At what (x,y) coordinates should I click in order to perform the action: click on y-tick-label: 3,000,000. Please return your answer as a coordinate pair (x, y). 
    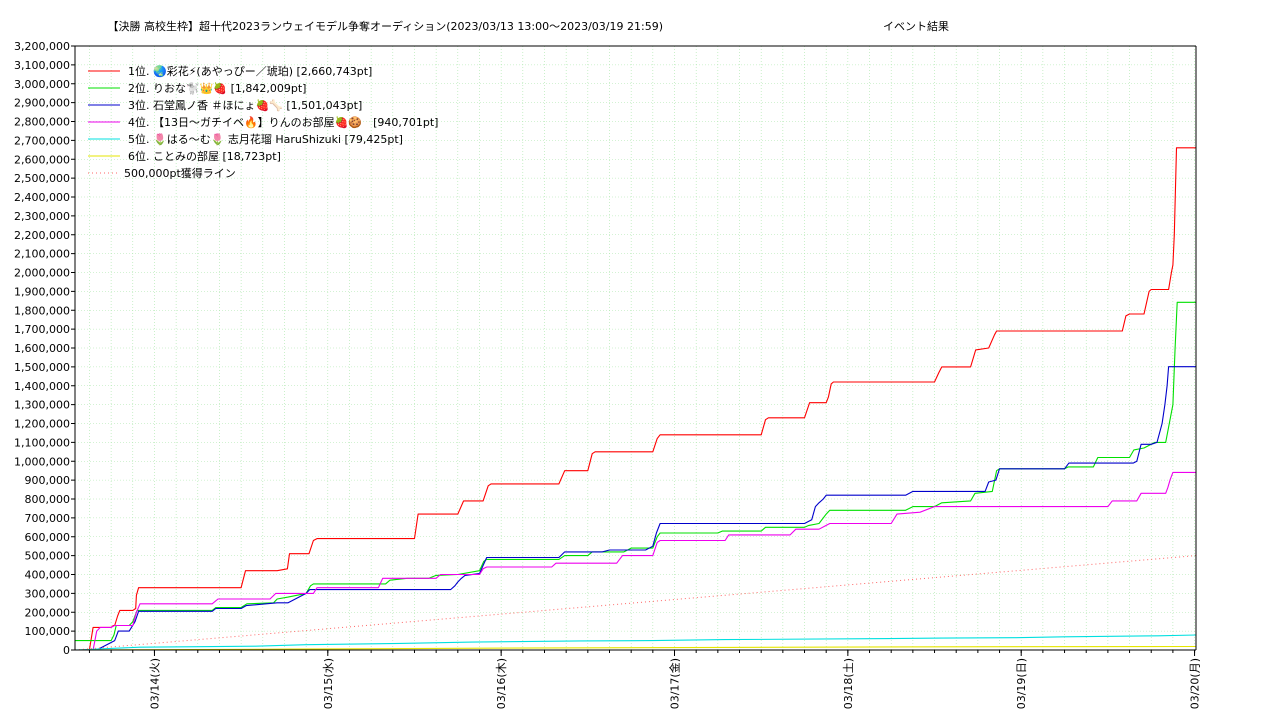
    Looking at the image, I should click on (42, 84).